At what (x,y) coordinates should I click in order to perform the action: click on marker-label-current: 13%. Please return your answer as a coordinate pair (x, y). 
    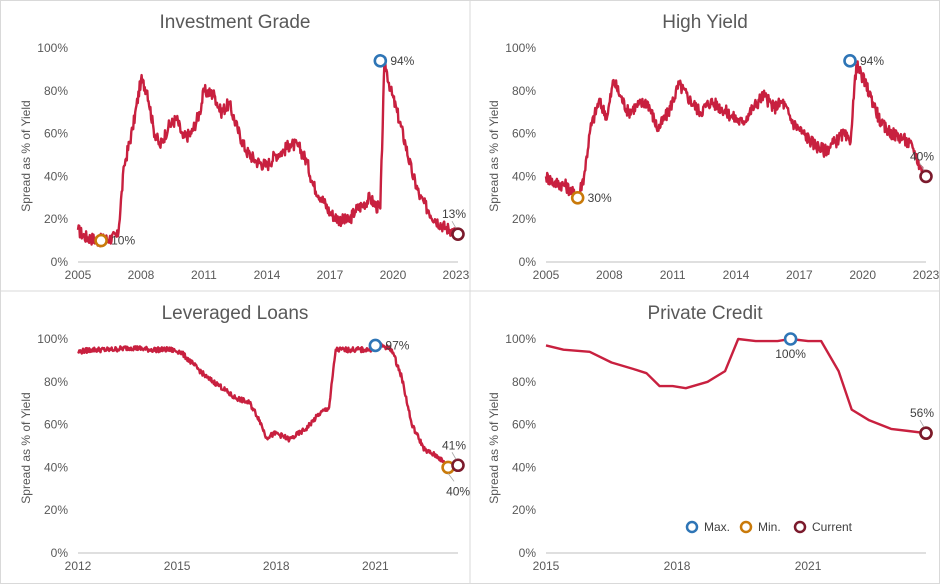
    Looking at the image, I should click on (454, 214).